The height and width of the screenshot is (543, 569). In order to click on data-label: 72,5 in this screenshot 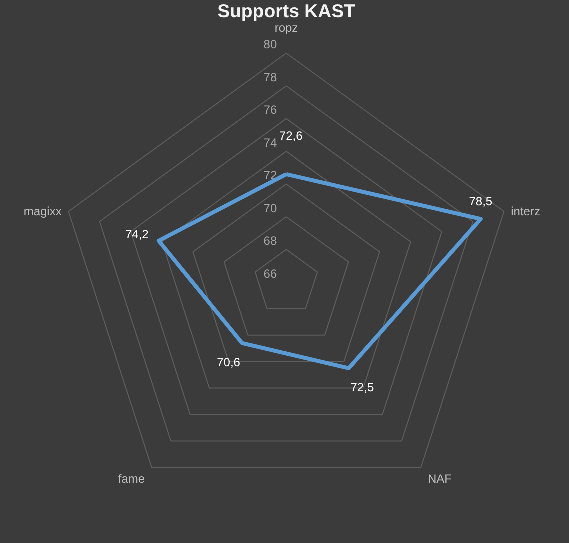, I will do `click(362, 387)`.